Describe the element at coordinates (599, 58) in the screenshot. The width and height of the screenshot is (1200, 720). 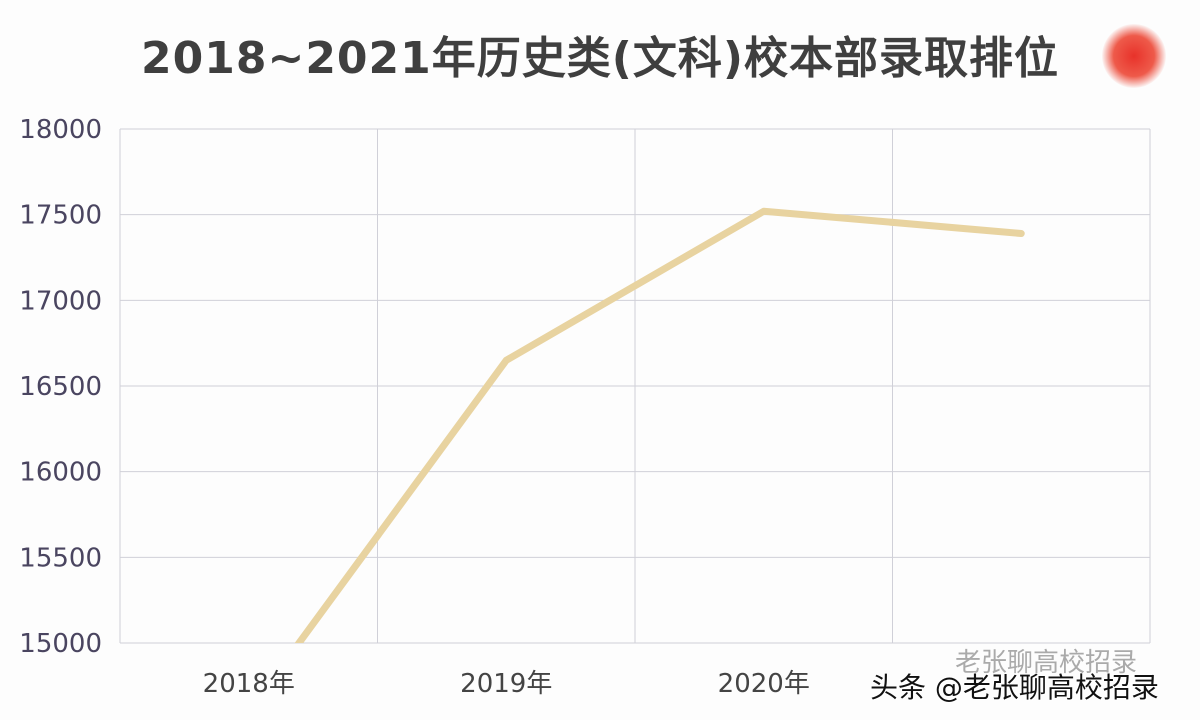
I see `chart-title: 2018~2021年历史类(文科)校本部录取排位` at that location.